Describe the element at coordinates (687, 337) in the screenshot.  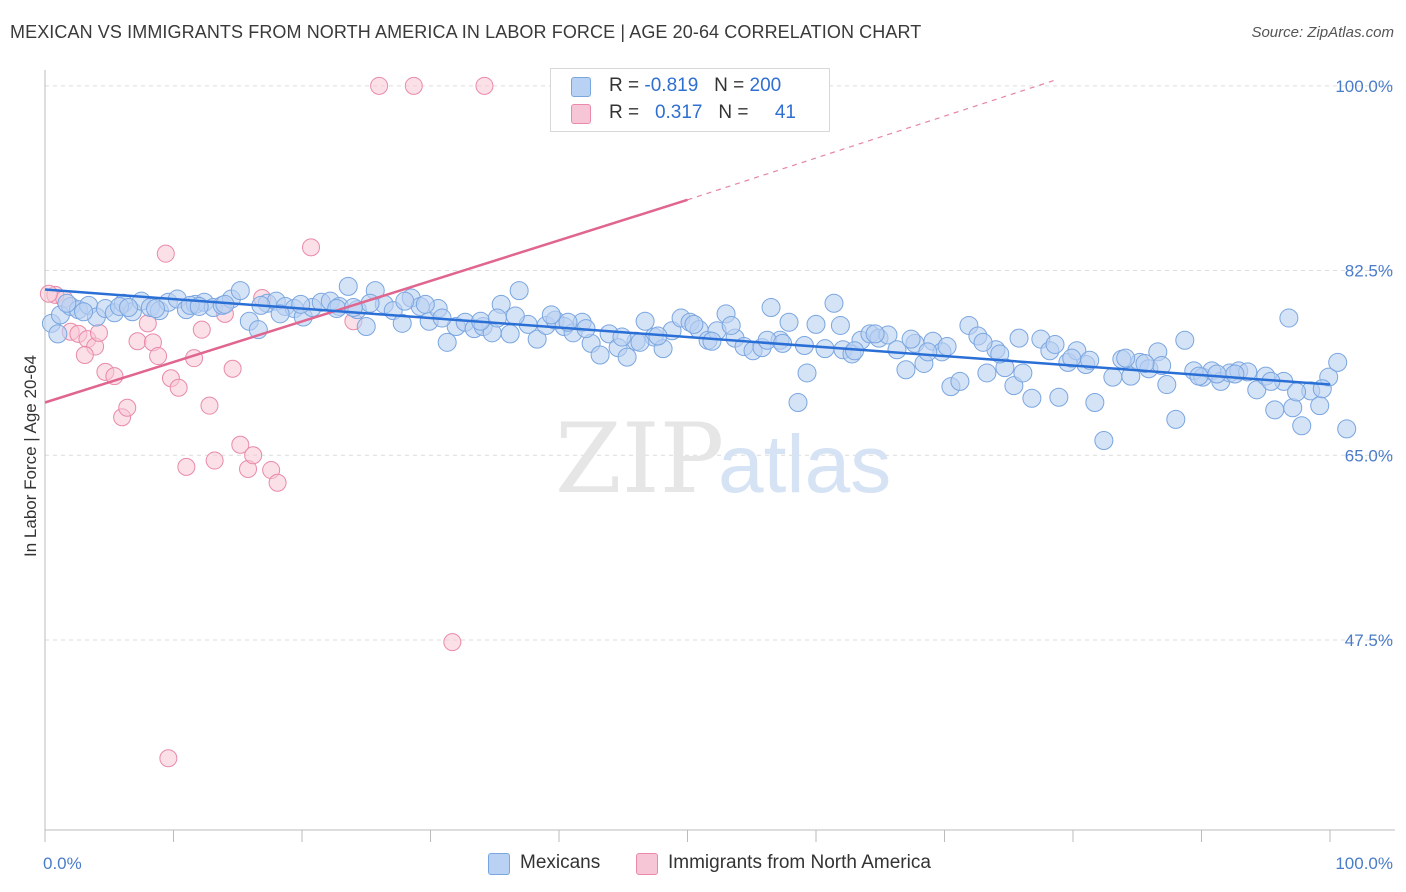
I see `mexicans-trend-line` at that location.